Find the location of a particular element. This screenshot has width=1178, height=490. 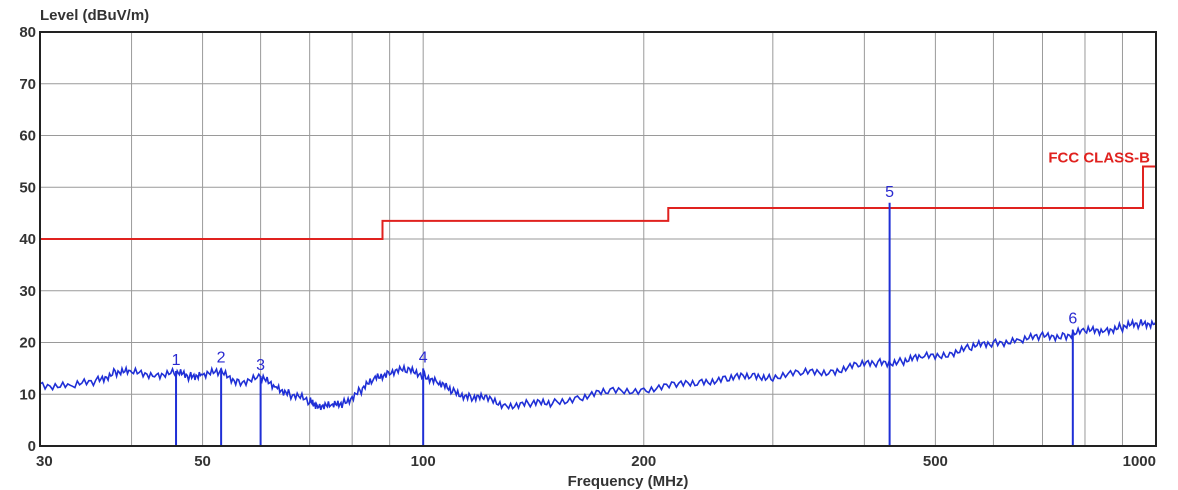

y-tick-label: 80 is located at coordinates (27, 32).